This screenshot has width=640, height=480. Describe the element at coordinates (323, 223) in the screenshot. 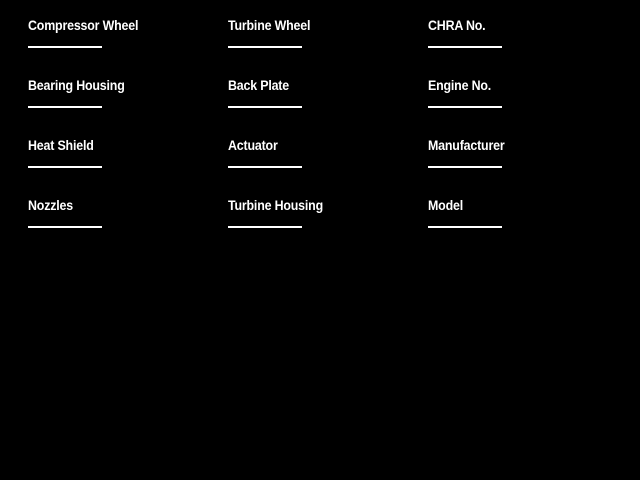

I see `field-turbine-housing: Turbine Housing` at that location.